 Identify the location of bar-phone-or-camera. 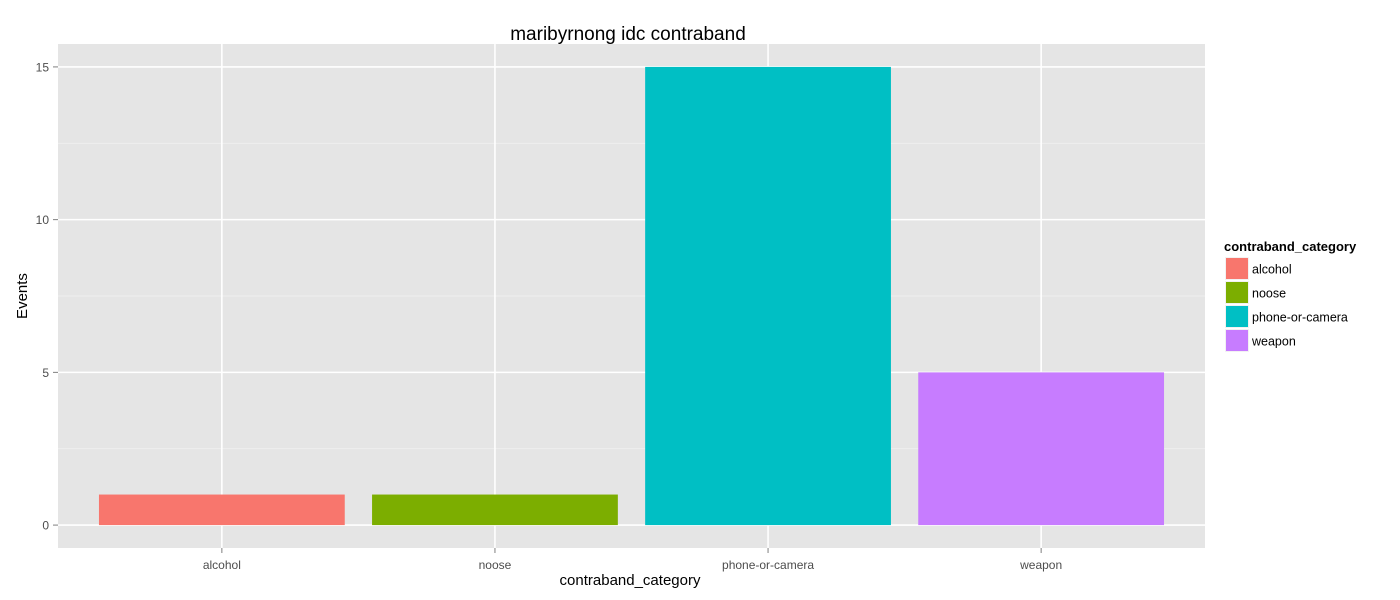
(768, 296).